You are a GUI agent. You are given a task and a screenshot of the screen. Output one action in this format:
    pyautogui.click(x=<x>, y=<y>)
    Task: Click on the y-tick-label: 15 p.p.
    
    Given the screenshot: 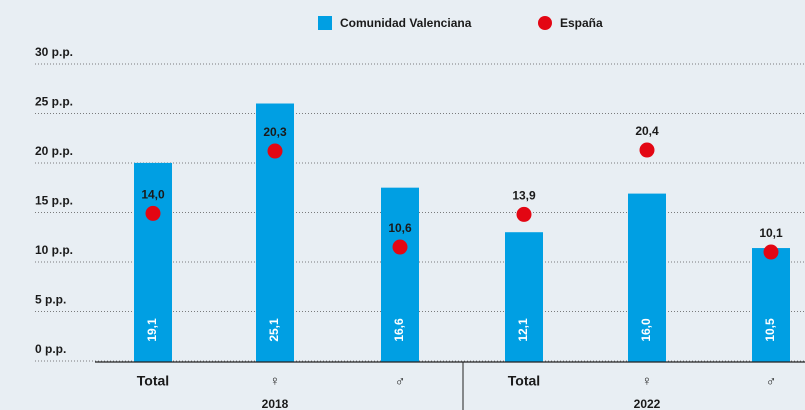 What is the action you would take?
    pyautogui.click(x=54, y=201)
    